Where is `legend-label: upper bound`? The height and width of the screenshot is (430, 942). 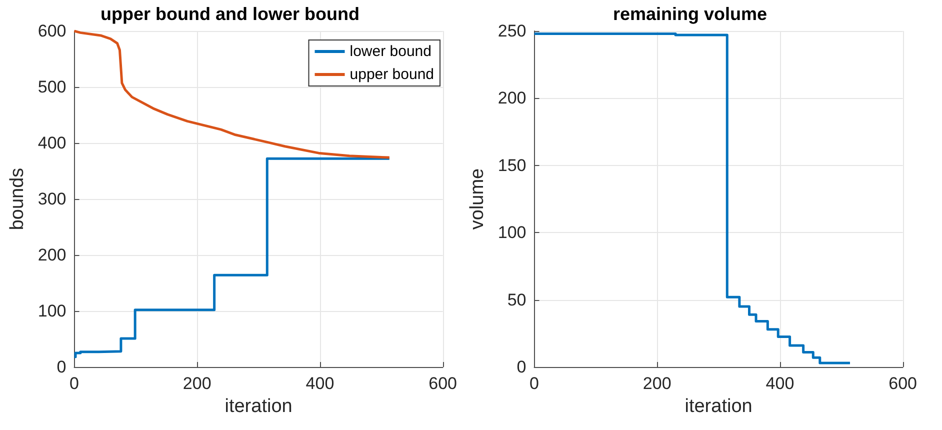
legend-label: upper bound is located at coordinates (392, 74).